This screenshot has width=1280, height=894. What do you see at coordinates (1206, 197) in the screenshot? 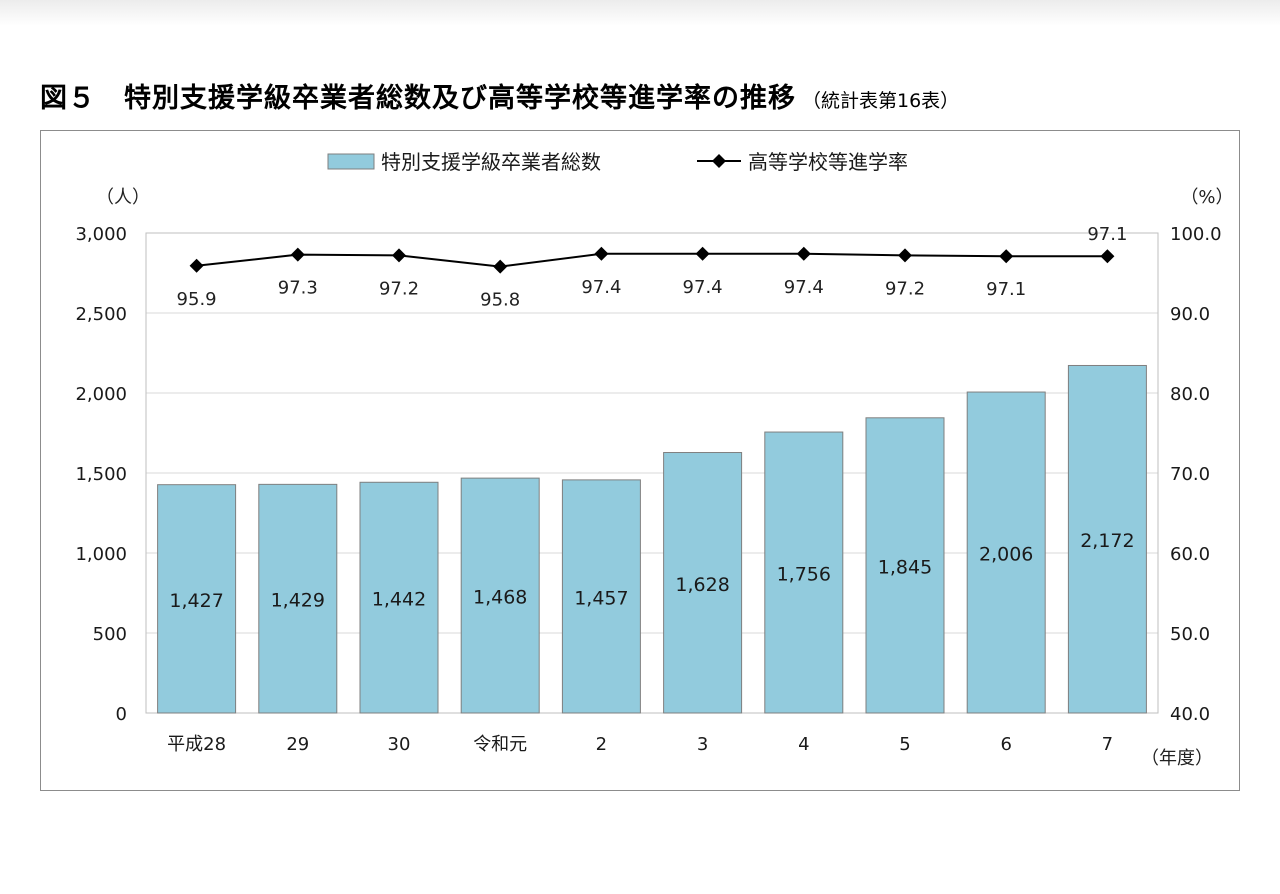
I see `right-axis-unit: （%）` at bounding box center [1206, 197].